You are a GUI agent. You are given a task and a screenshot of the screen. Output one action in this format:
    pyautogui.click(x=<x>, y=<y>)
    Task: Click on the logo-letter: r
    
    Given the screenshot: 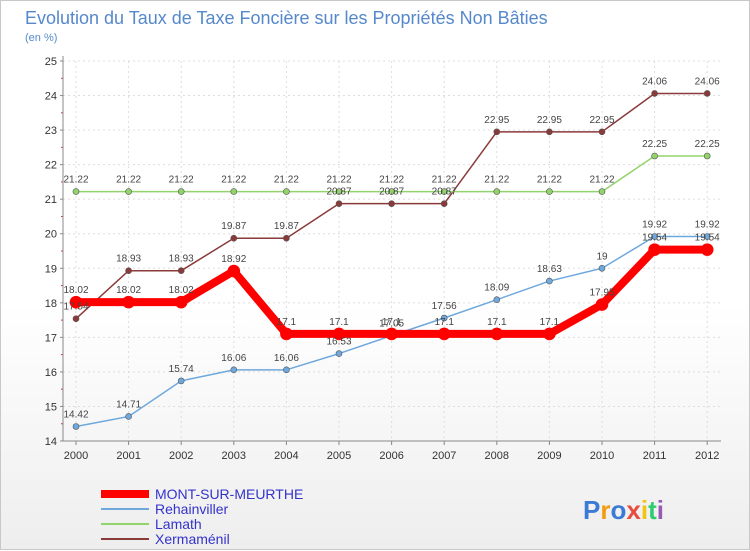 What is the action you would take?
    pyautogui.click(x=605, y=510)
    